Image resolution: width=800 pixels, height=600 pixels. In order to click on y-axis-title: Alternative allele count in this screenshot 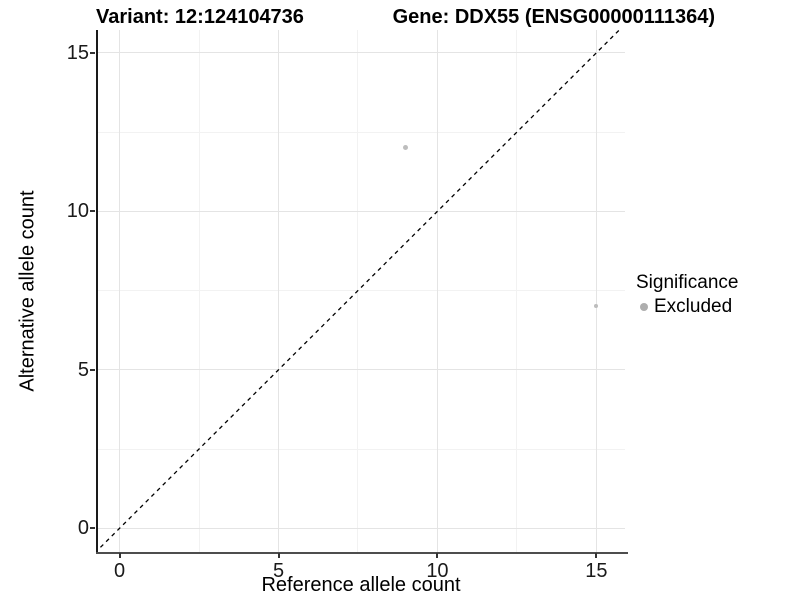, I will do `click(27, 291)`.